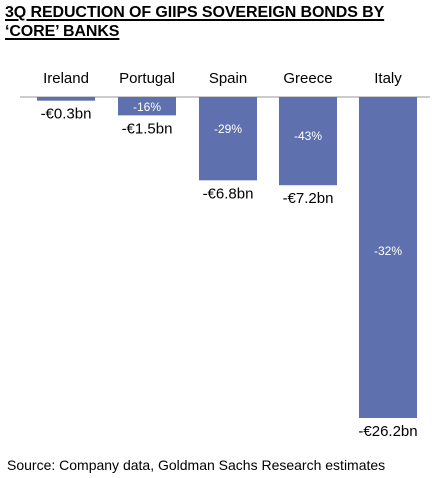  What do you see at coordinates (228, 193) in the screenshot?
I see `value-label-spain: -€6.8bn` at bounding box center [228, 193].